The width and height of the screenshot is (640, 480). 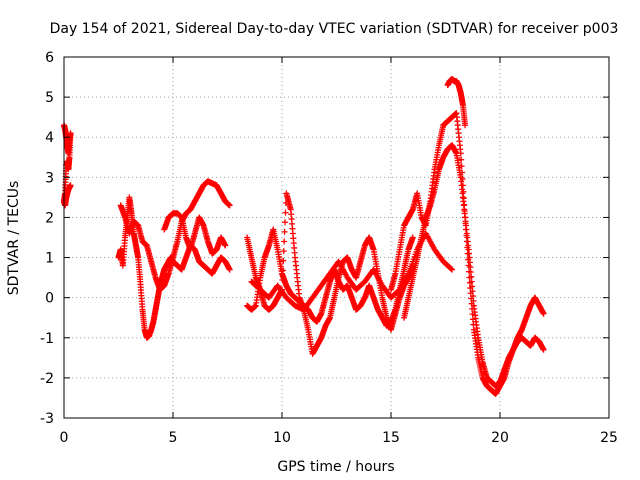 What do you see at coordinates (391, 438) in the screenshot?
I see `x-tick-label: 15` at bounding box center [391, 438].